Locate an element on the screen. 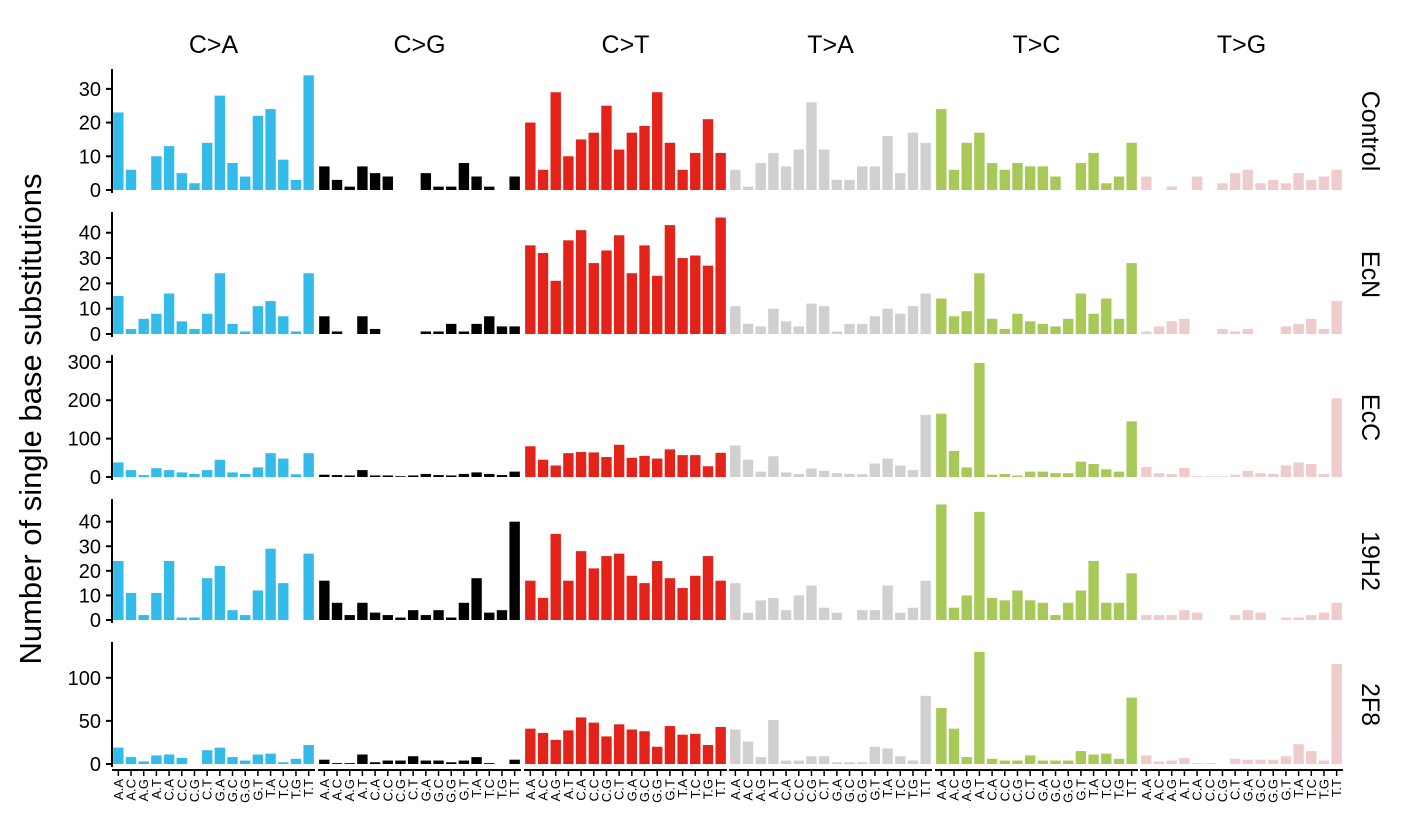 The height and width of the screenshot is (837, 1405). bar-EcN-T>C-A.C is located at coordinates (954, 325).